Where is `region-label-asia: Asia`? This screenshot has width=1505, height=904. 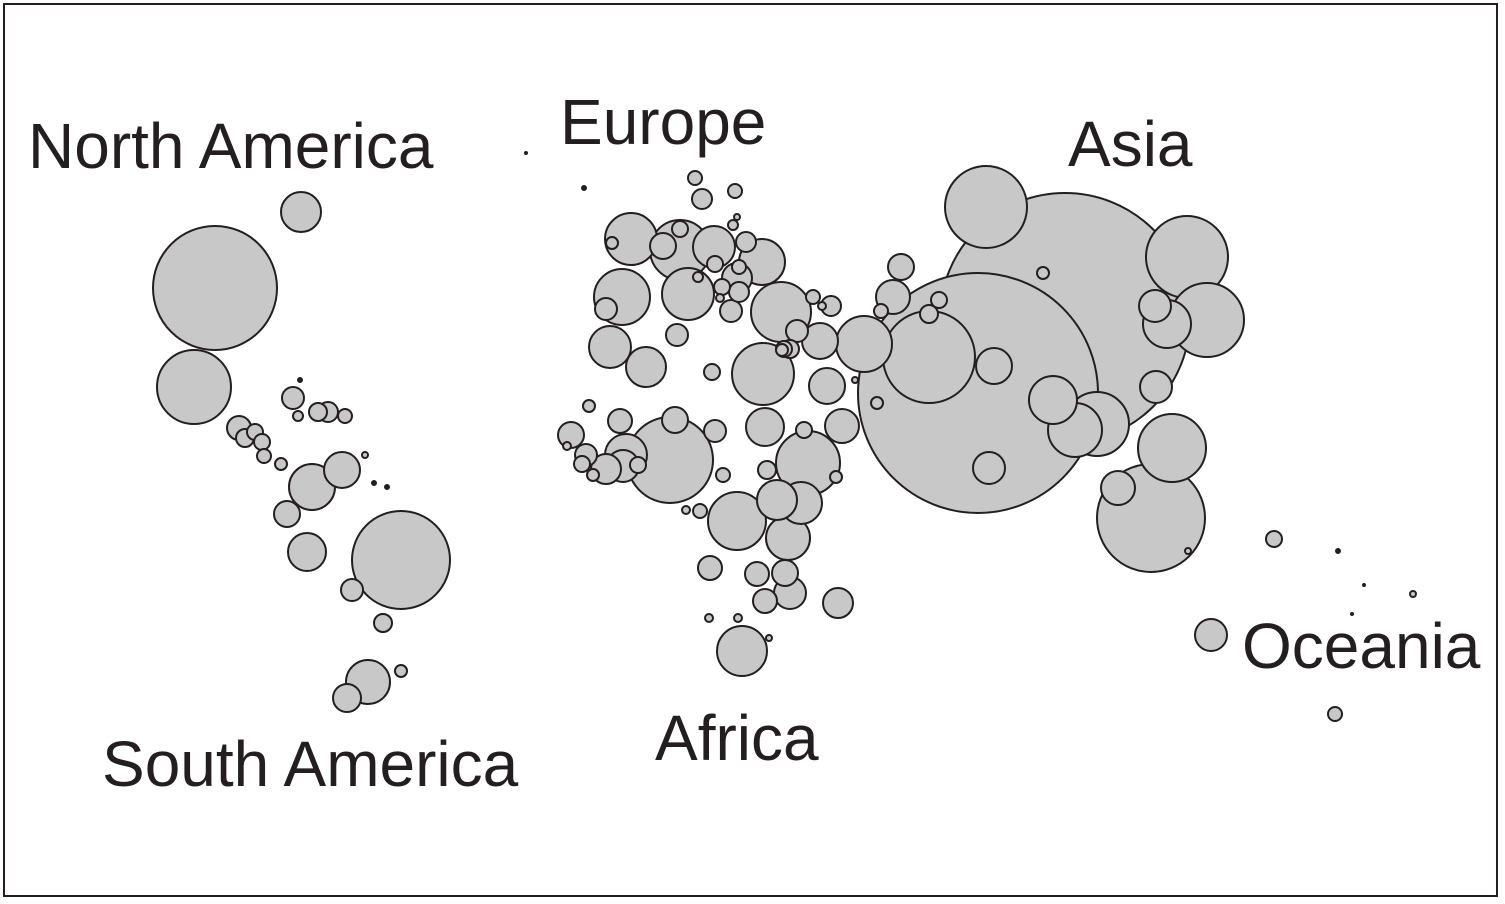
region-label-asia: Asia is located at coordinates (1130, 144).